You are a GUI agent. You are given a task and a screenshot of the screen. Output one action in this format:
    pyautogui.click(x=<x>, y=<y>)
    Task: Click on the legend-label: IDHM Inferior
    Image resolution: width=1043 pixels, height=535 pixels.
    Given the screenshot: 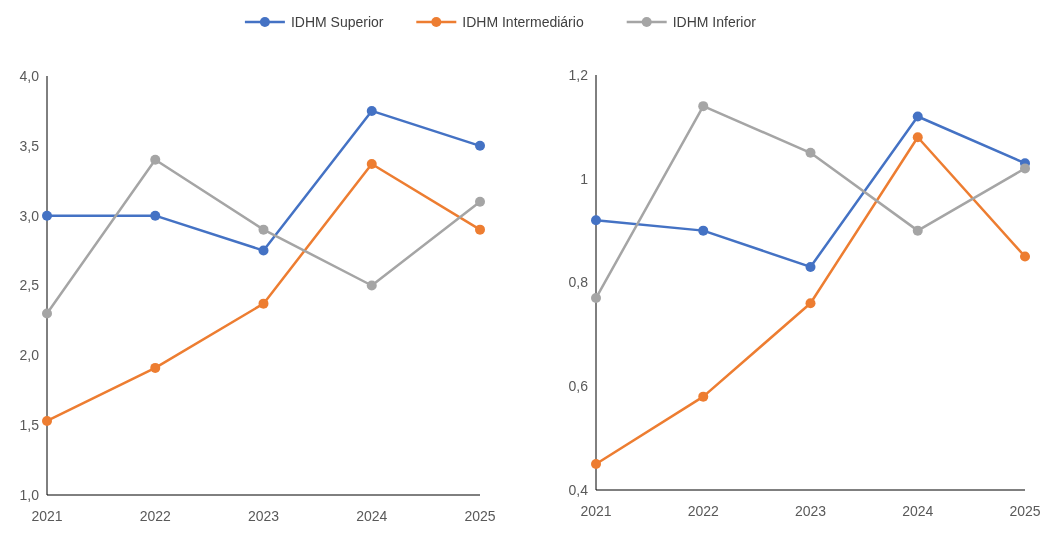 What is the action you would take?
    pyautogui.click(x=714, y=21)
    